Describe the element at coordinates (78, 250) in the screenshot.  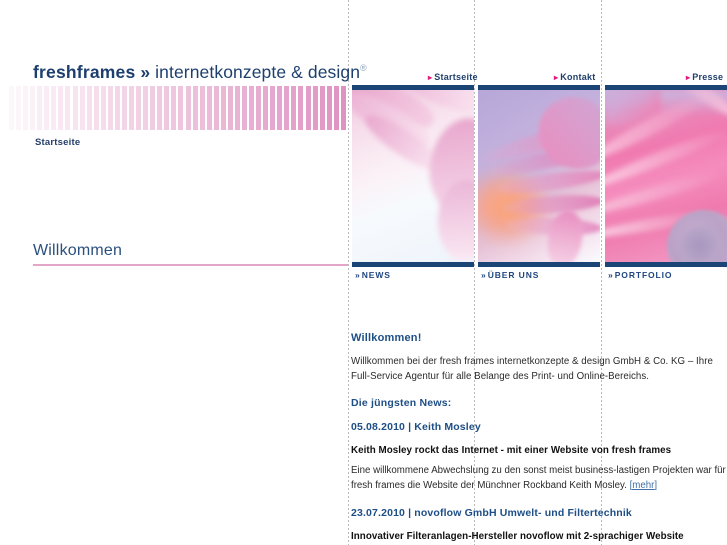
I see `page-title: Willkommen` at that location.